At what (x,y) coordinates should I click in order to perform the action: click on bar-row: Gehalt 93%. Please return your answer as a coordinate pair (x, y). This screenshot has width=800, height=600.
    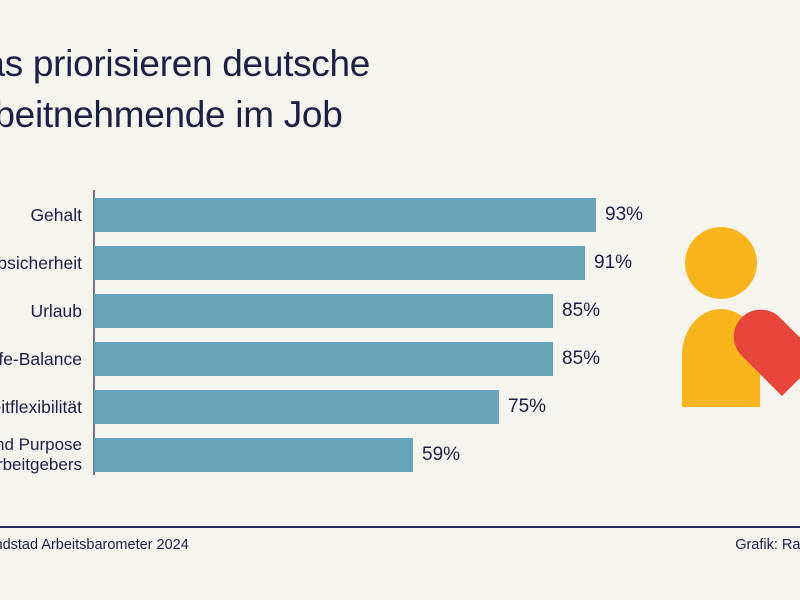
    Looking at the image, I should click on (400, 215).